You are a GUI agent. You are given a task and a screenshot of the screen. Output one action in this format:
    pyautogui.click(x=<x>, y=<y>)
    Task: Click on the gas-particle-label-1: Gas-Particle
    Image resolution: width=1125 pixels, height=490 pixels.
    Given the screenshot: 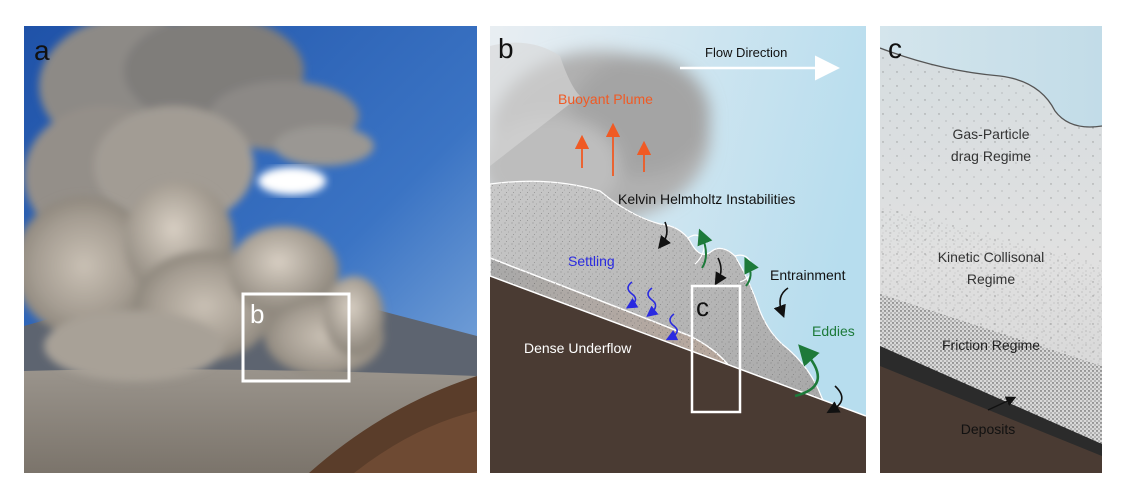 What is the action you would take?
    pyautogui.click(x=990, y=134)
    